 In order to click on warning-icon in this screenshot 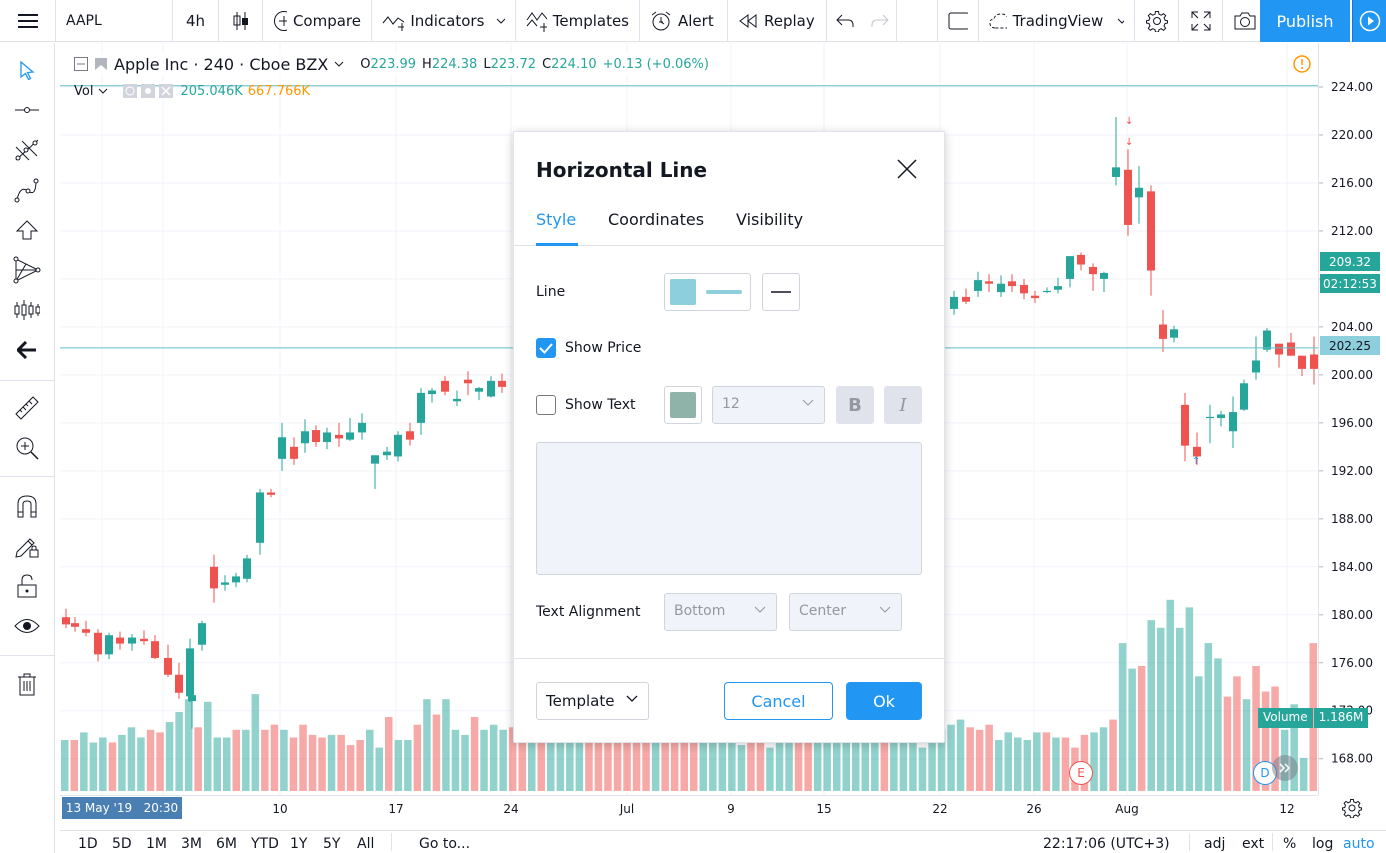, I will do `click(1302, 64)`.